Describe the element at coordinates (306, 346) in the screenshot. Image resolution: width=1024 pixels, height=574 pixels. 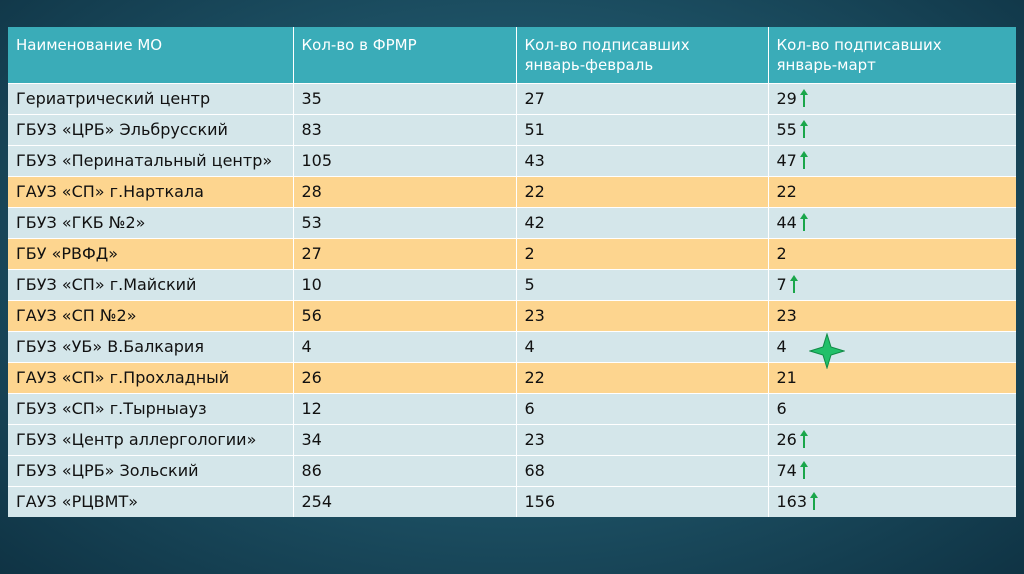
I see `cell-frmr-text: 4` at that location.